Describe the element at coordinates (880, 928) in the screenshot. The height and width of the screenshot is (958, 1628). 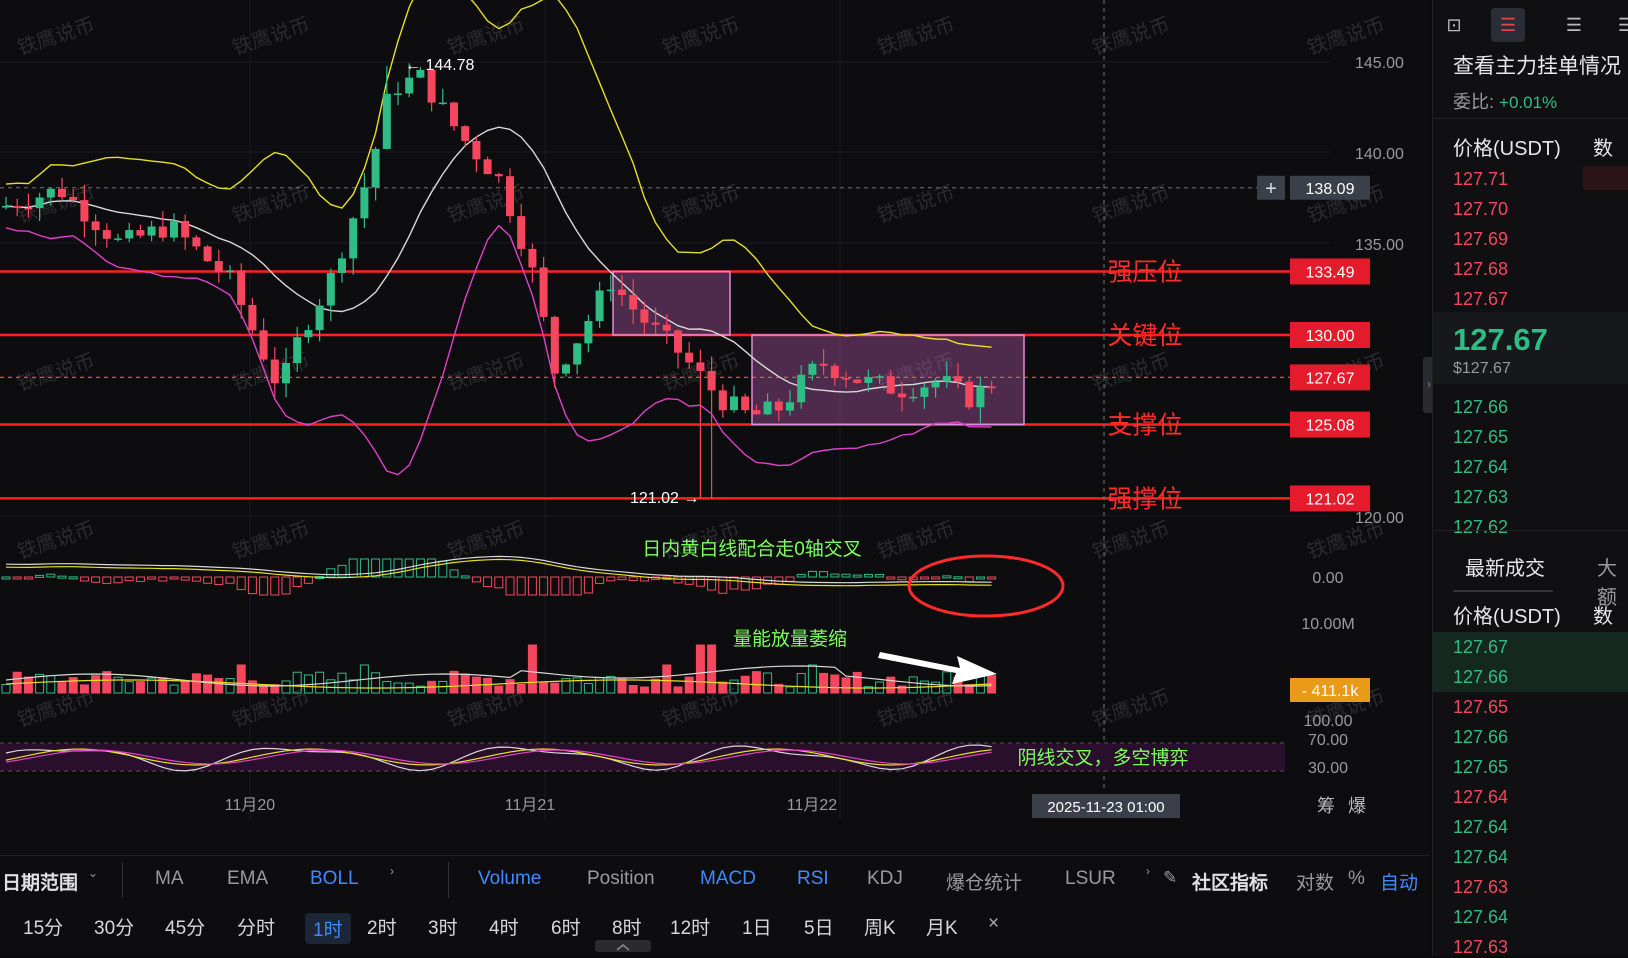
I see `timeframe-13: 周K` at that location.